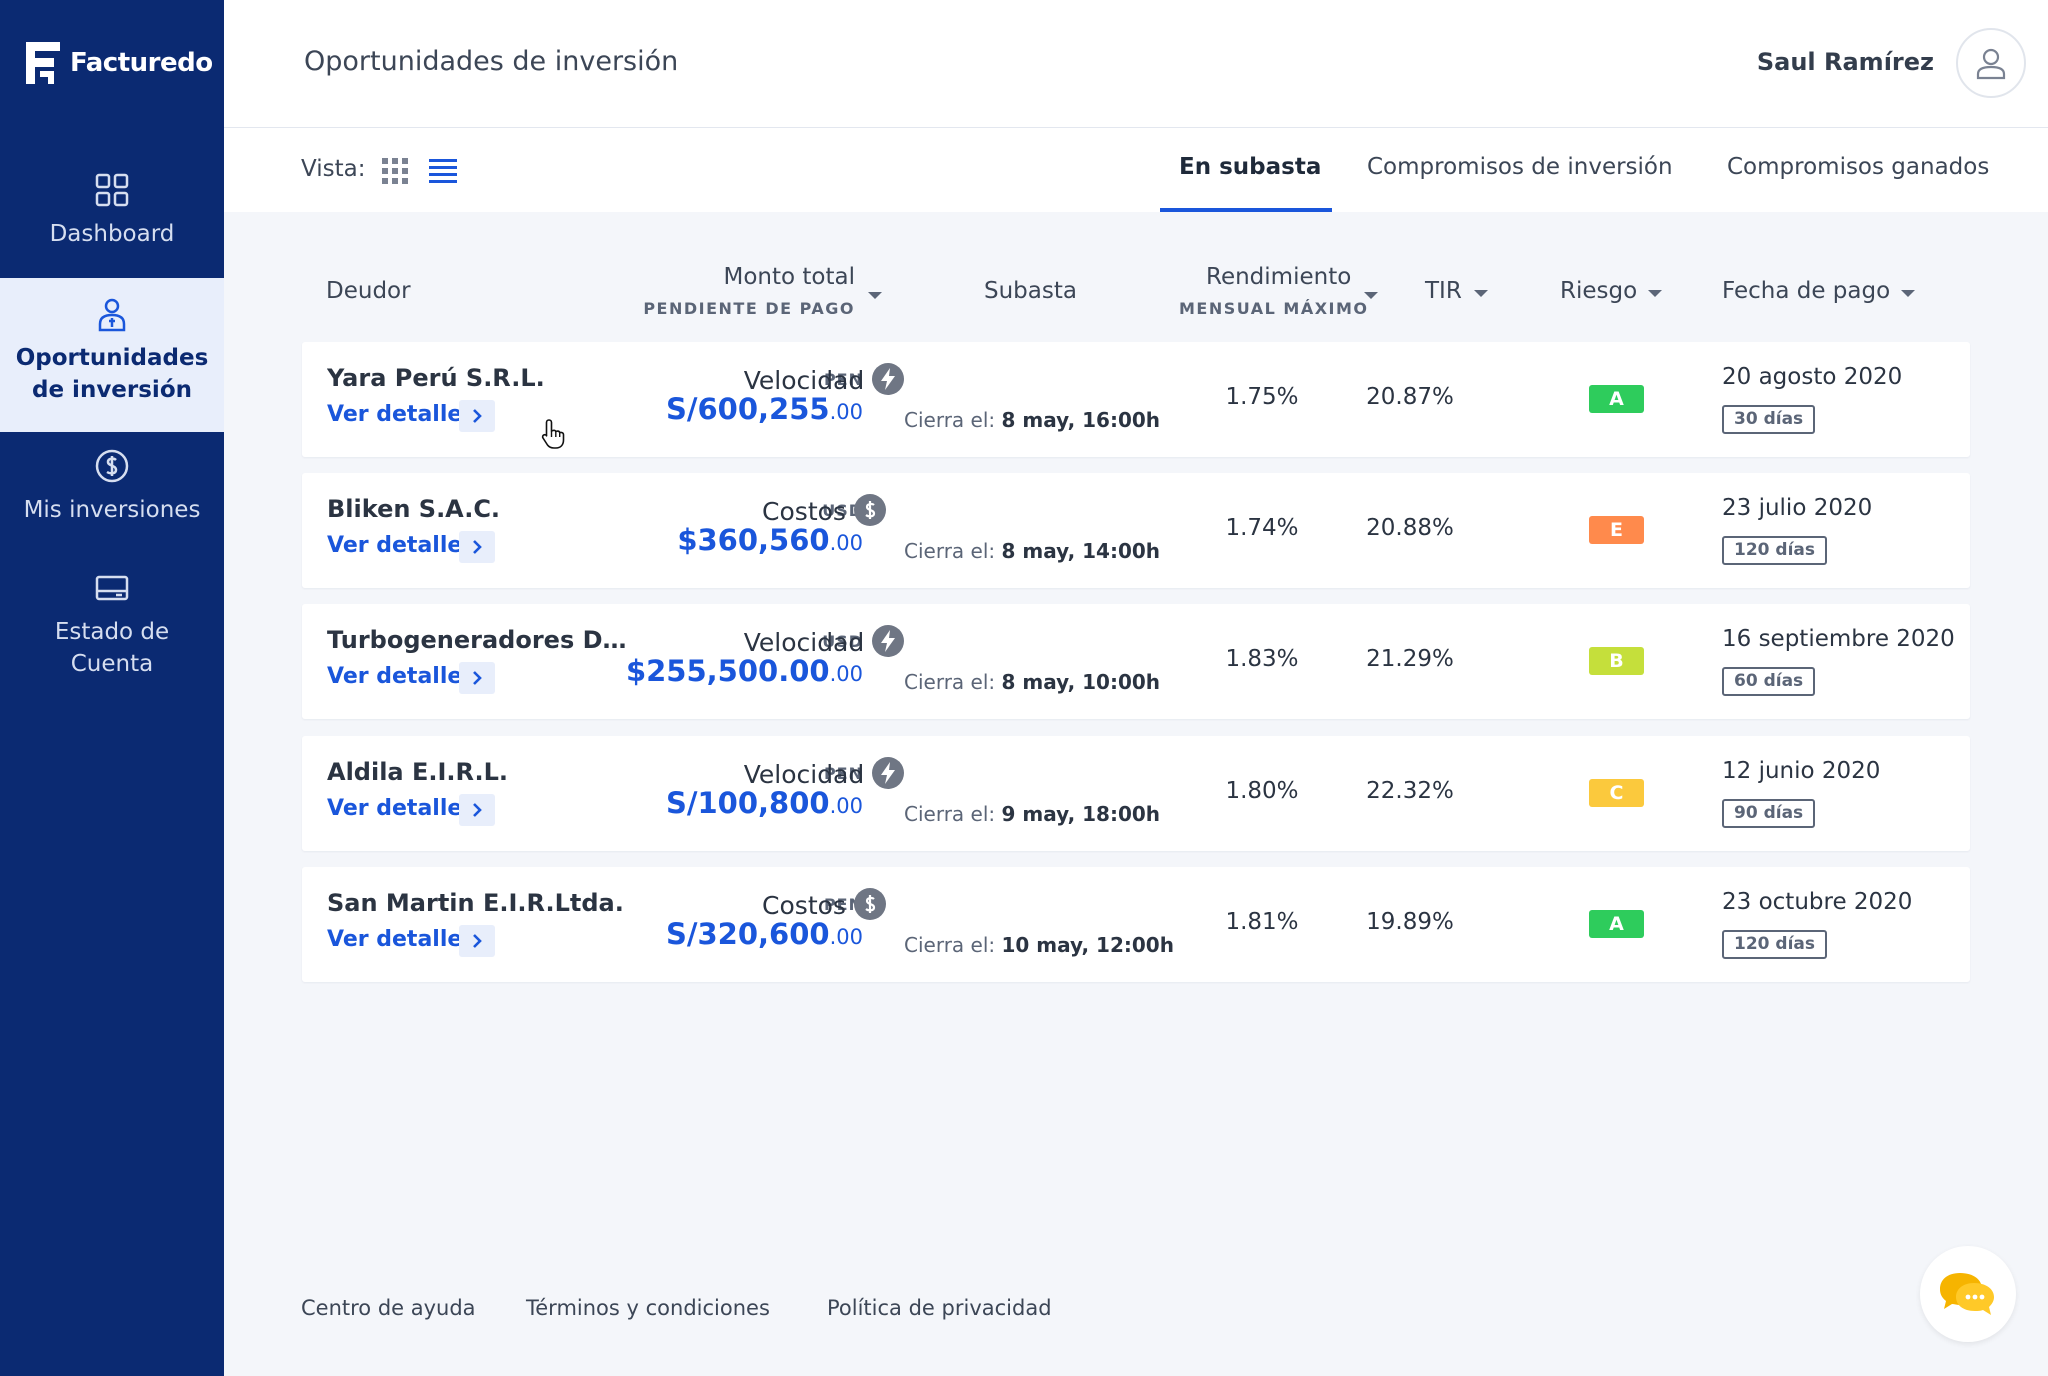 The image size is (2048, 1376). I want to click on tir-value: 21.29%, so click(1410, 659).